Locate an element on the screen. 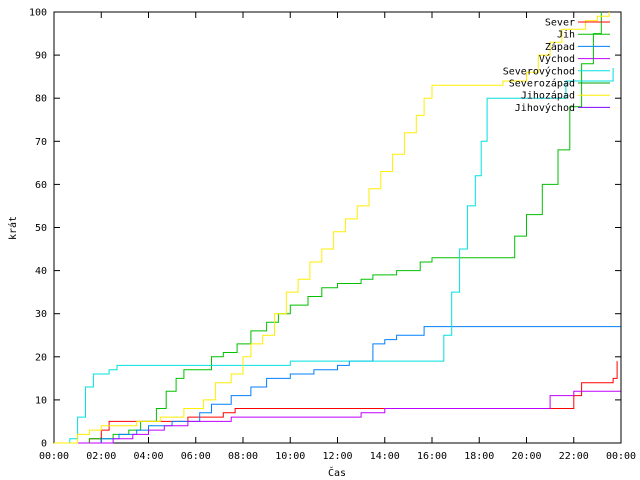  x-tick-label: 06:00 is located at coordinates (196, 456).